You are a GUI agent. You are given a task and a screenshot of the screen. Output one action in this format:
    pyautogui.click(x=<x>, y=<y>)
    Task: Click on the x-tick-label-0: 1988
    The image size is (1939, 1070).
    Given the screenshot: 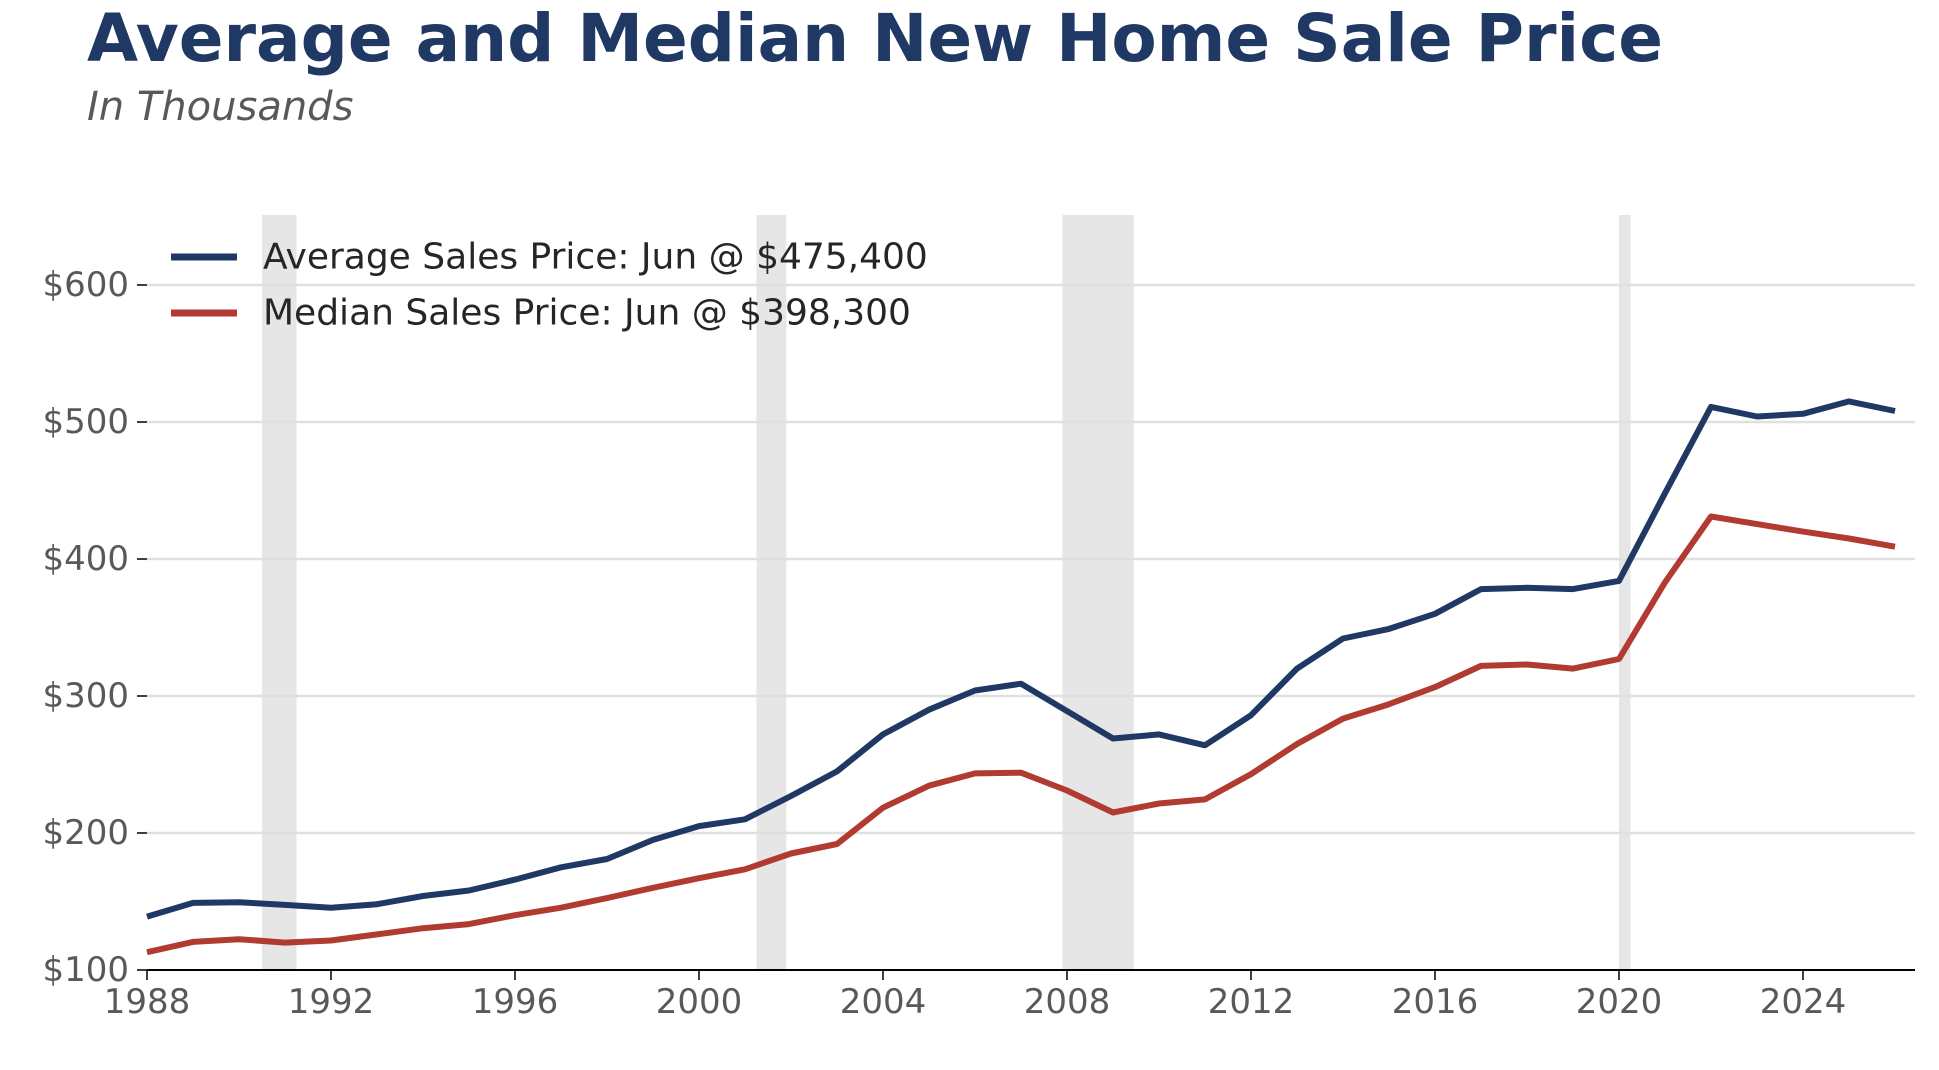 What is the action you would take?
    pyautogui.click(x=147, y=1002)
    